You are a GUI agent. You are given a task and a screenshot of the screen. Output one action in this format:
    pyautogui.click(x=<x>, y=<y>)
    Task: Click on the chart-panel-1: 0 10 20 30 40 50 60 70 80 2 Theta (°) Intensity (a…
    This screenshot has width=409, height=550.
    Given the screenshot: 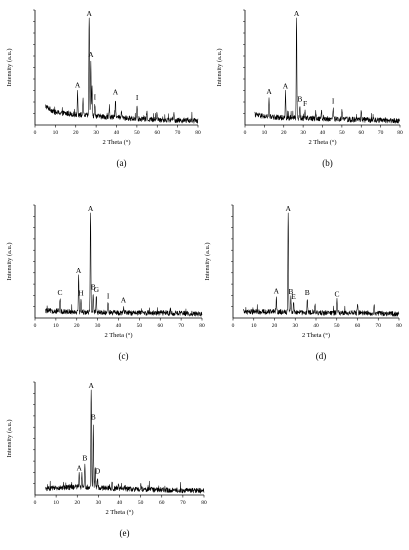 What is the action you would take?
    pyautogui.click(x=309, y=88)
    